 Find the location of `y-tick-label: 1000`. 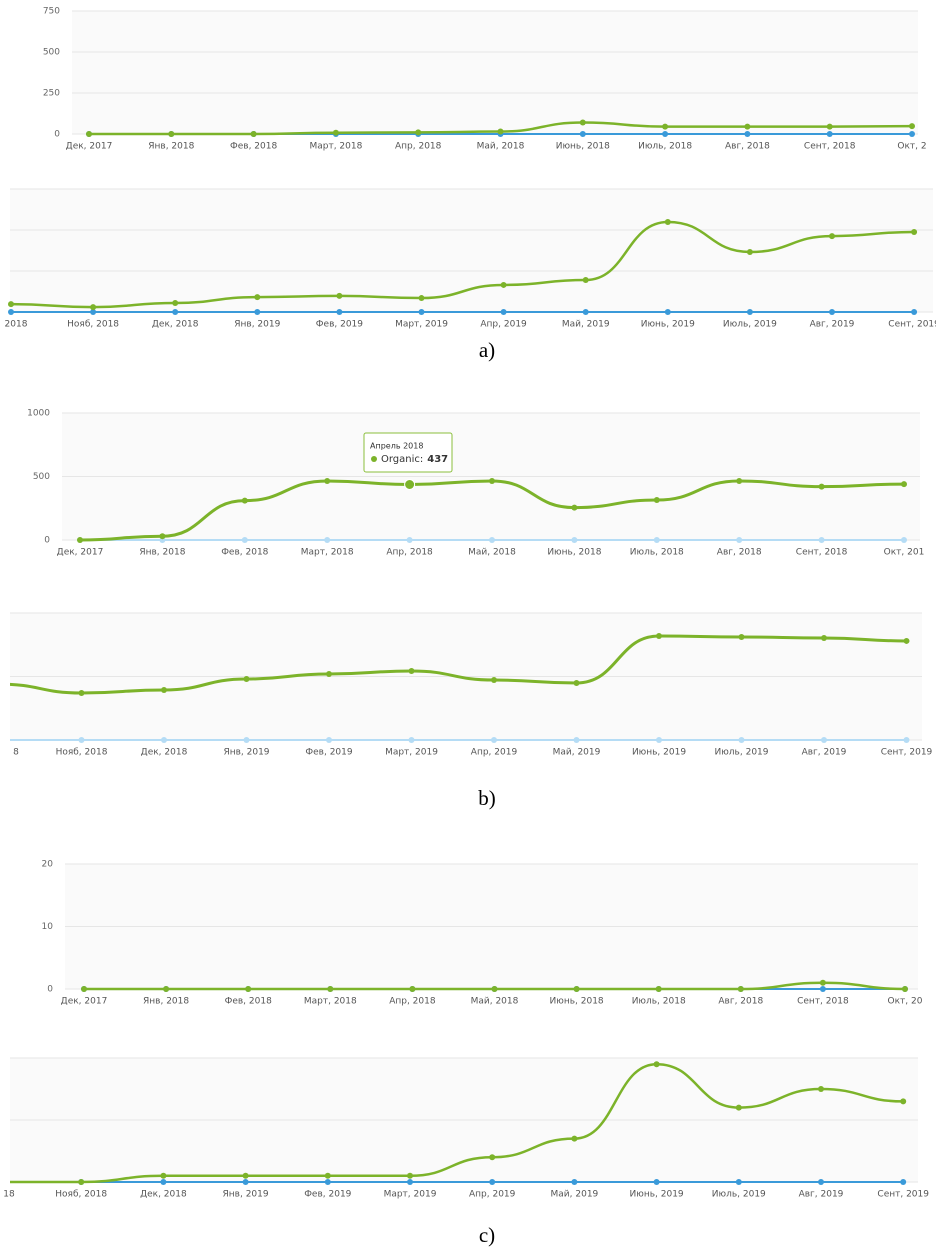

y-tick-label: 1000 is located at coordinates (38, 414).